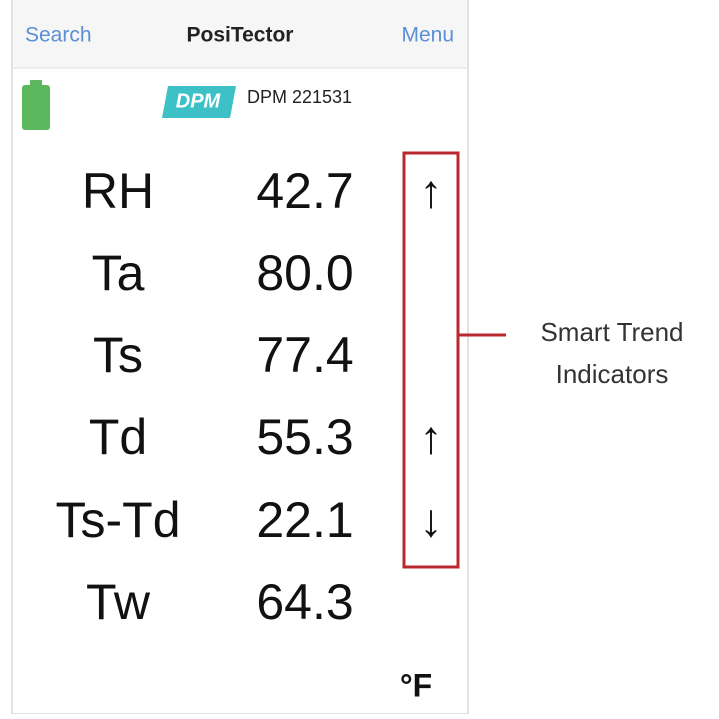 The image size is (719, 719). Describe the element at coordinates (304, 191) in the screenshot. I see `reading-value: 42.7` at that location.